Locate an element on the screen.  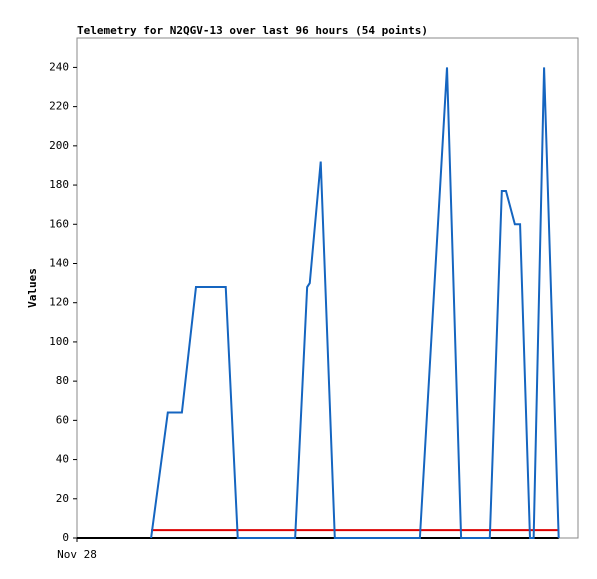
y-tick-label: 120 is located at coordinates (59, 302).